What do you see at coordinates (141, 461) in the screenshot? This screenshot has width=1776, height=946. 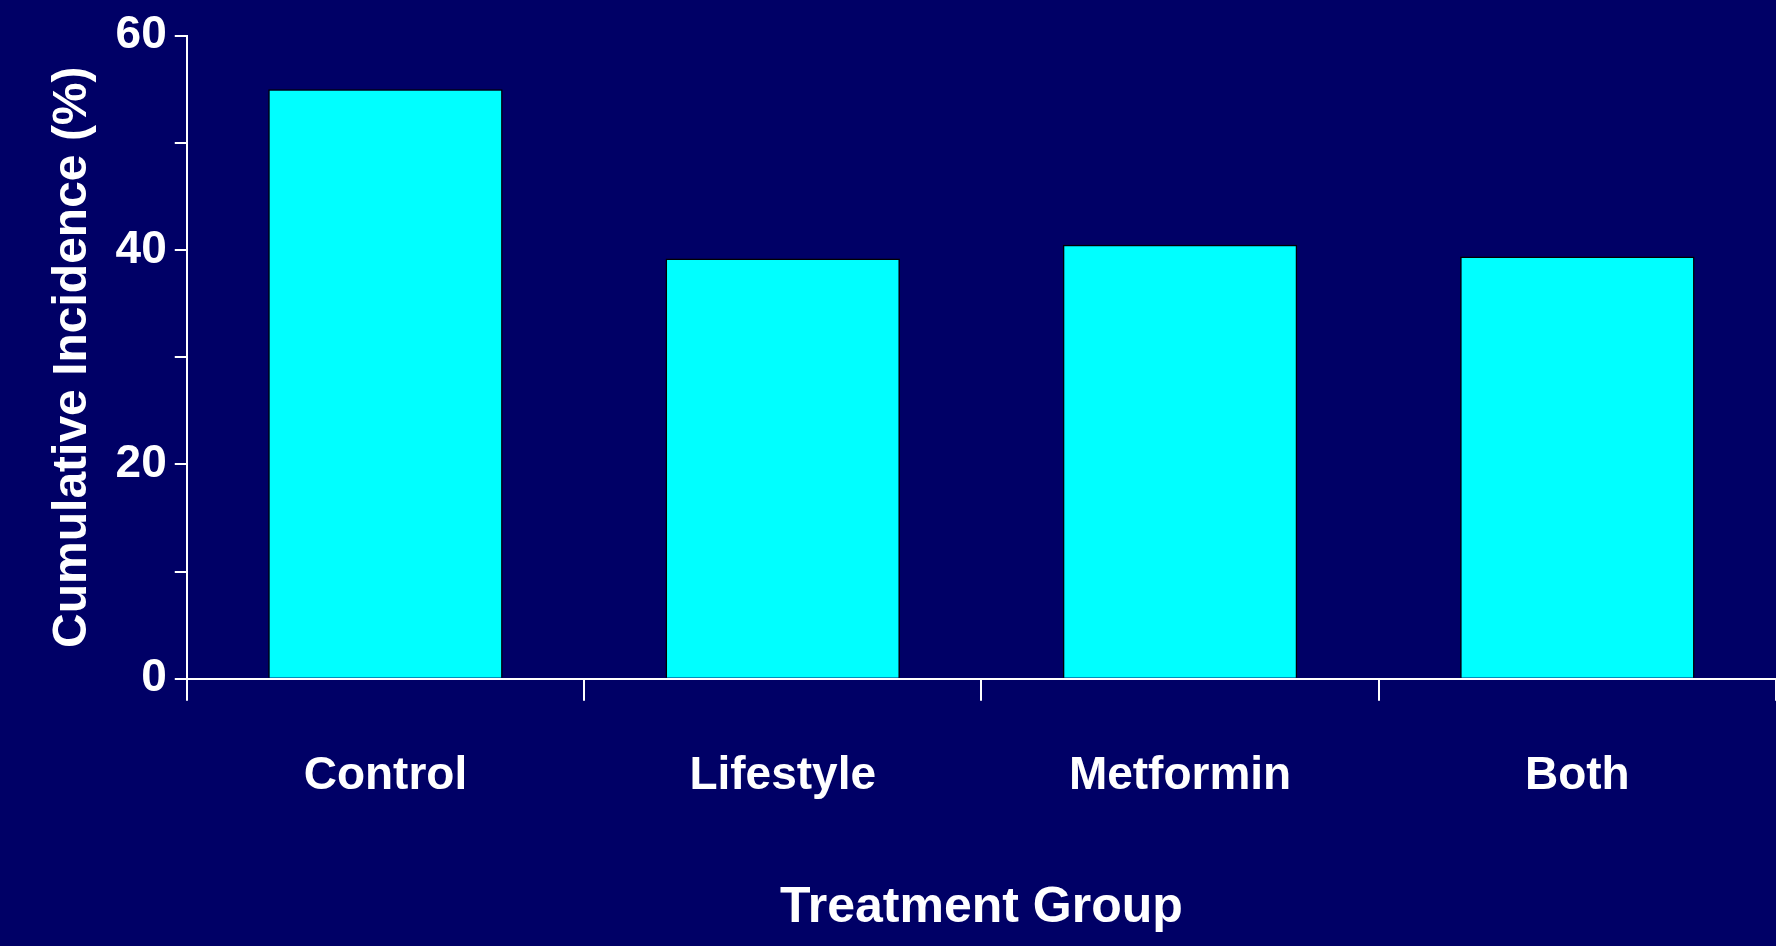 I see `y-tick-label: 20` at bounding box center [141, 461].